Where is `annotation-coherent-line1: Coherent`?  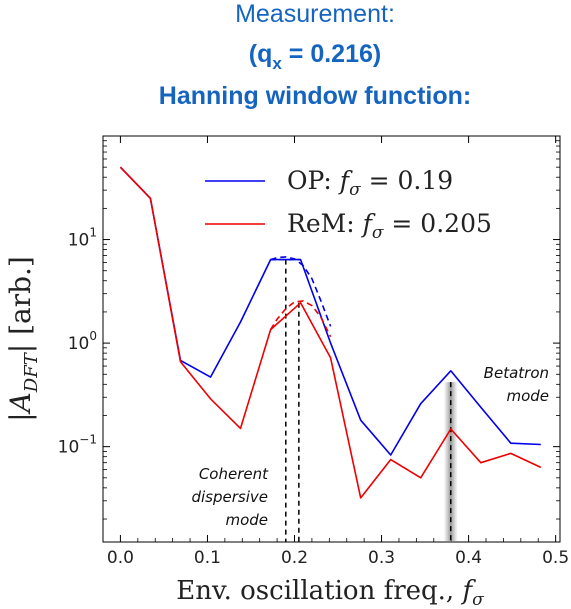
annotation-coherent-line1: Coherent is located at coordinates (234, 474).